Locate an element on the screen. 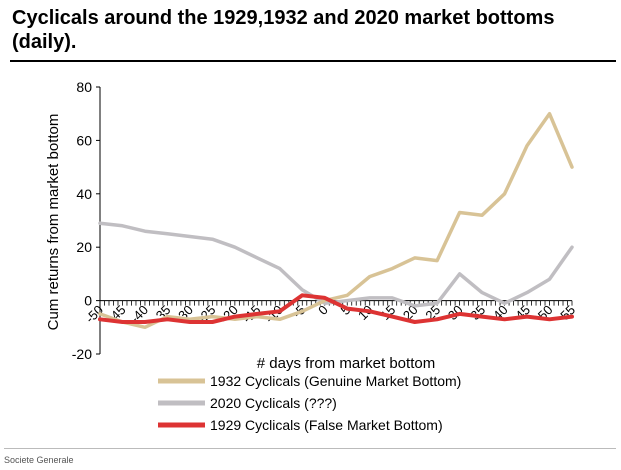 The image size is (621, 470). legend-label-2: 1929 Cyclicals (False Market Bottom) is located at coordinates (326, 425).